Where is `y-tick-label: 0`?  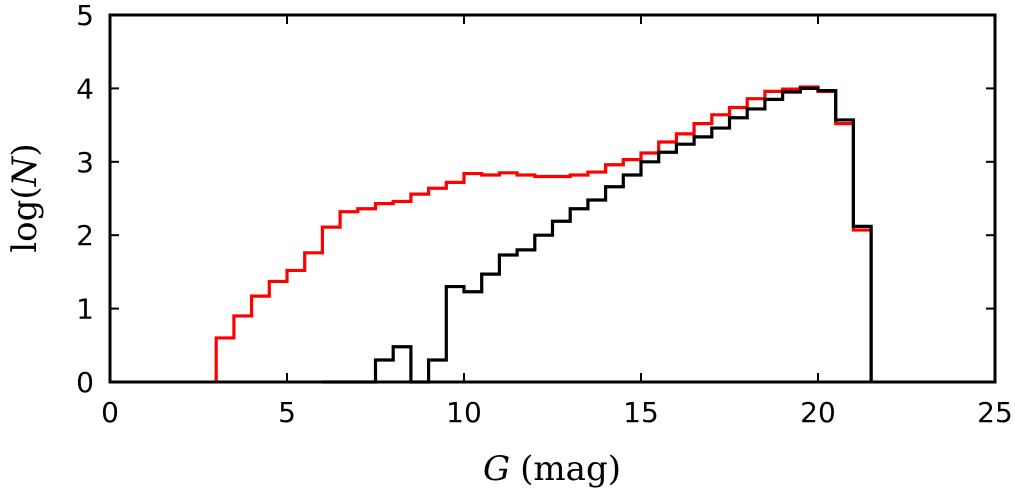 y-tick-label: 0 is located at coordinates (85, 382).